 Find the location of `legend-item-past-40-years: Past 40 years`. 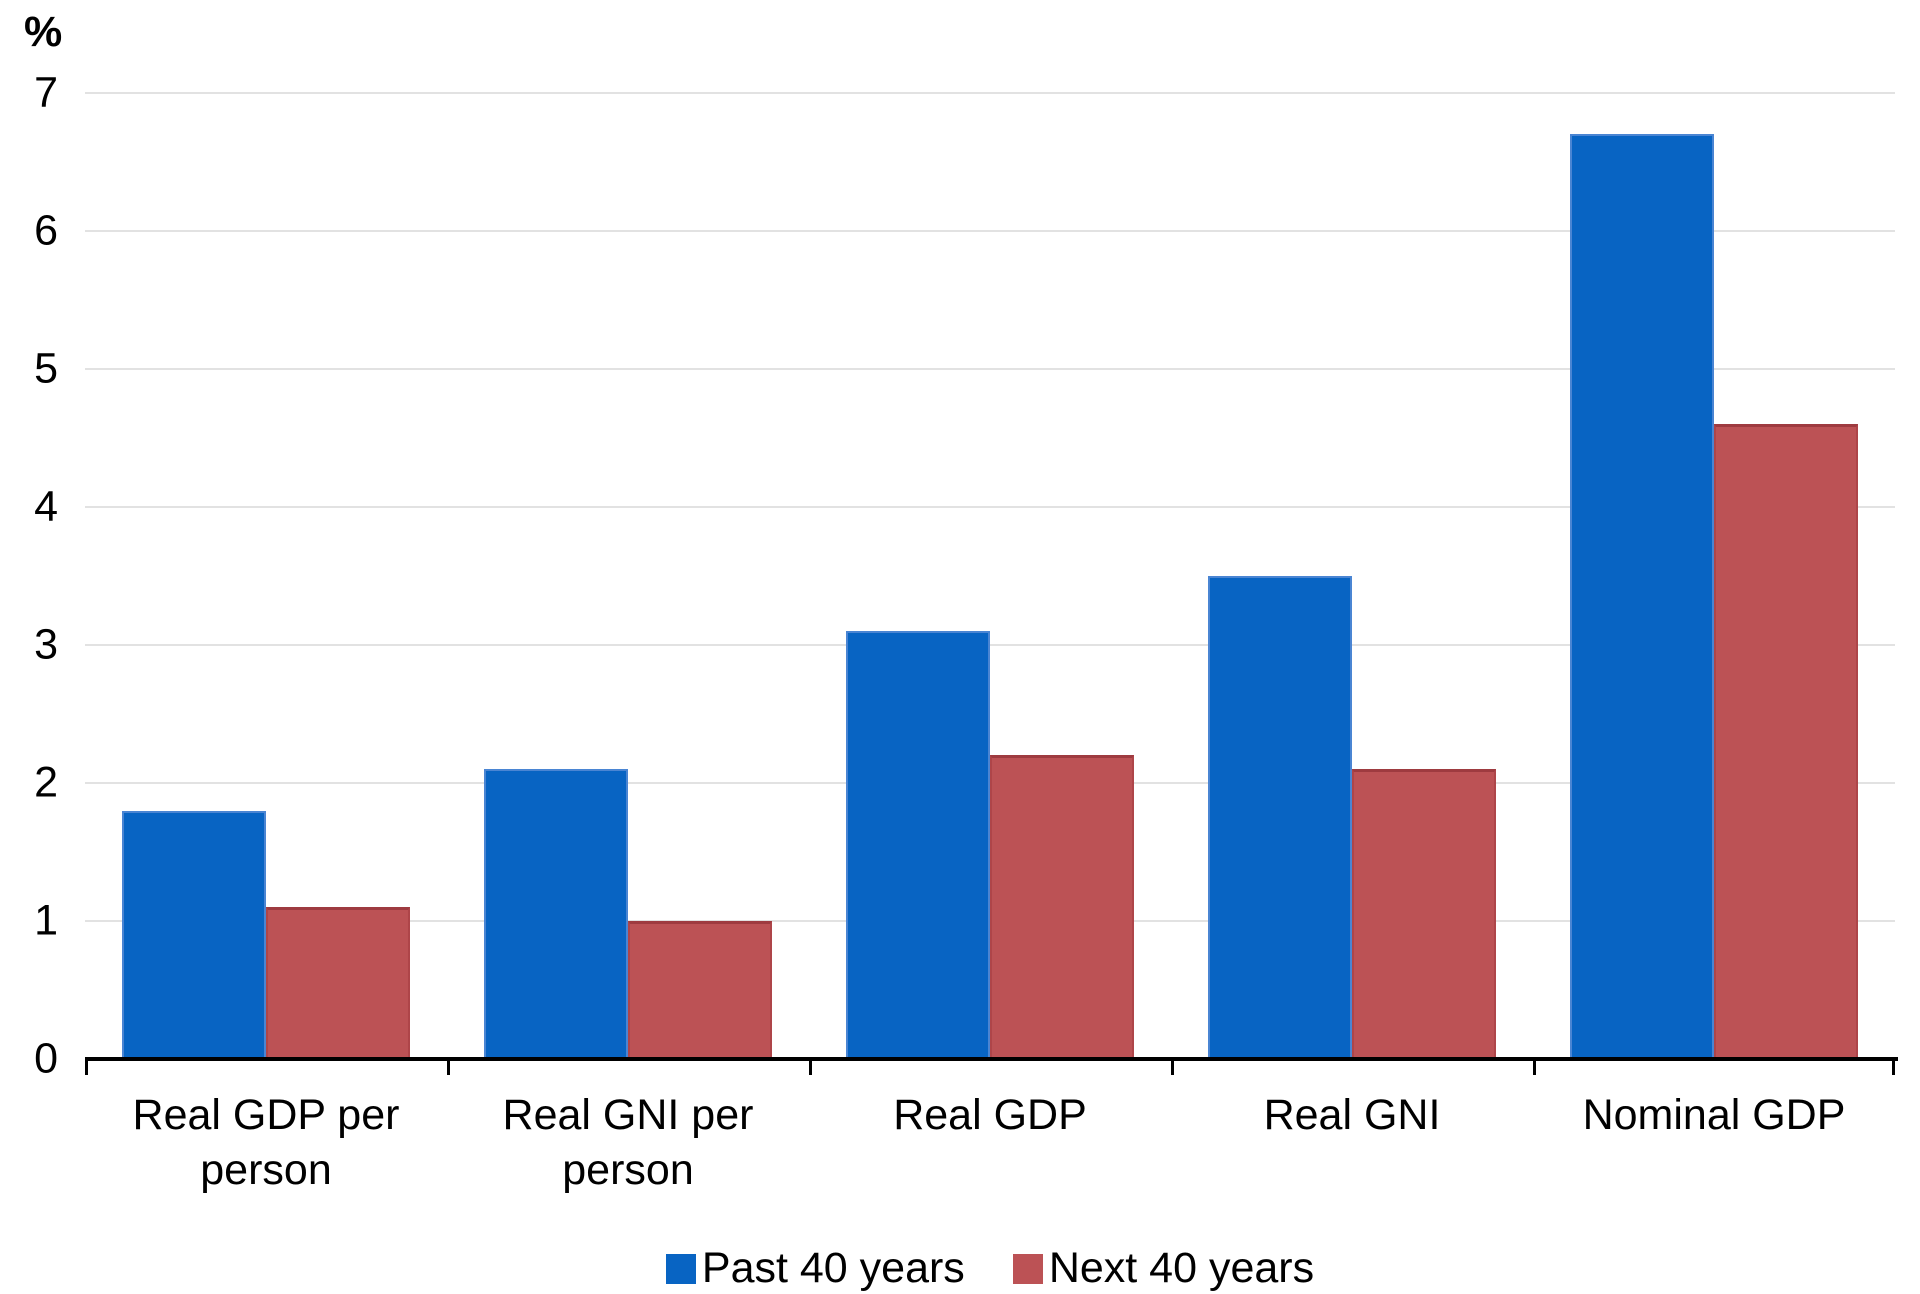

legend-item-past-40-years: Past 40 years is located at coordinates (815, 1268).